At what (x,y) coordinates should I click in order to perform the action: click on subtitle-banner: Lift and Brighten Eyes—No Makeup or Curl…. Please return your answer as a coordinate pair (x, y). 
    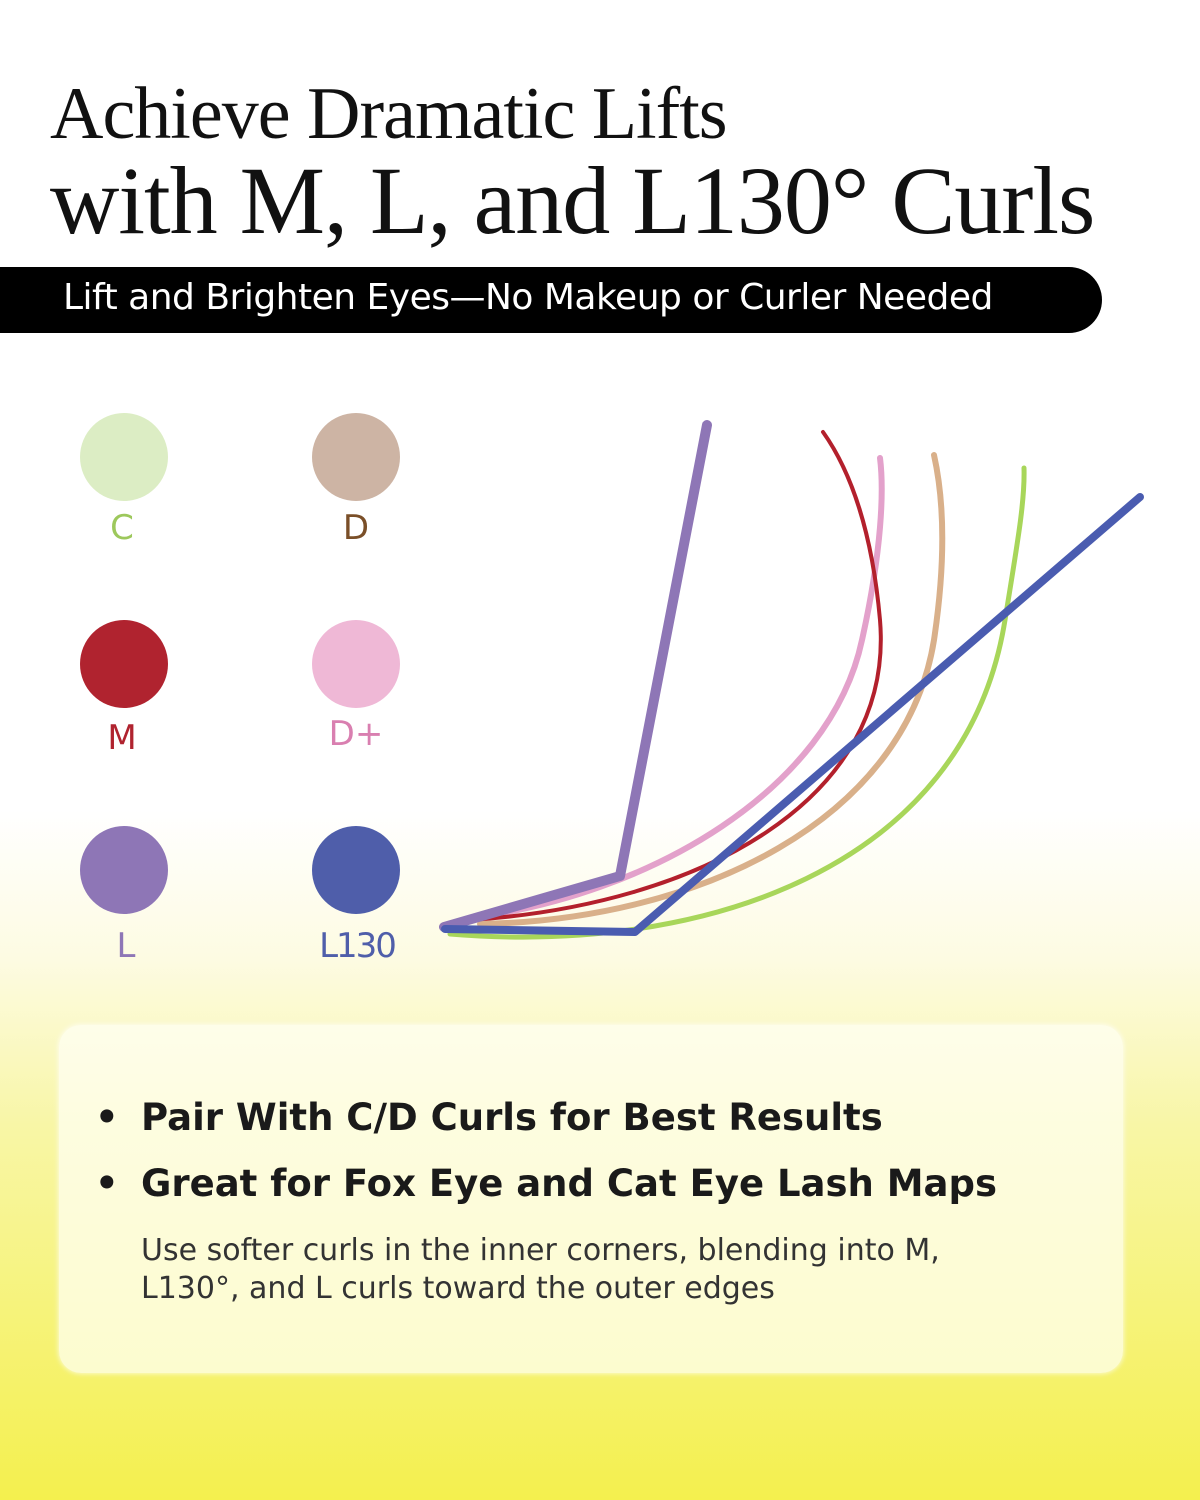
    Looking at the image, I should click on (551, 300).